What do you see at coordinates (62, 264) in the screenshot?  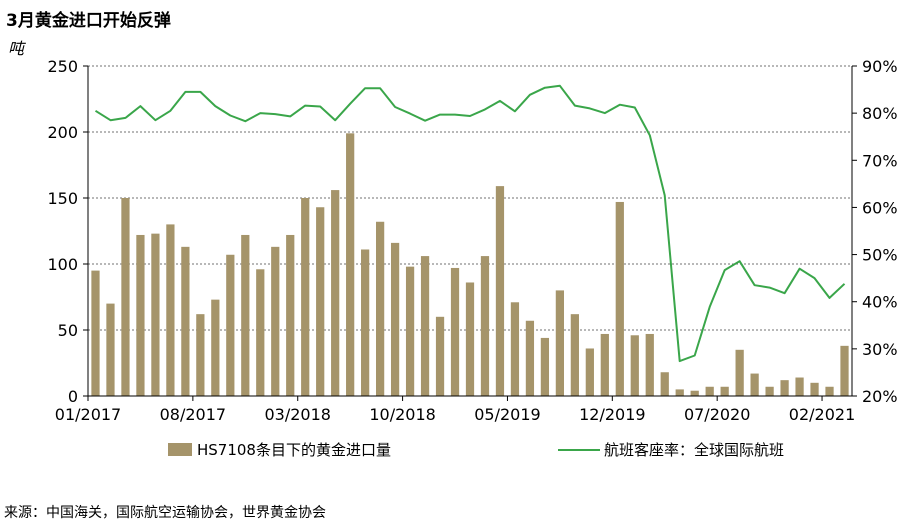 I see `left-tick-label: 100` at bounding box center [62, 264].